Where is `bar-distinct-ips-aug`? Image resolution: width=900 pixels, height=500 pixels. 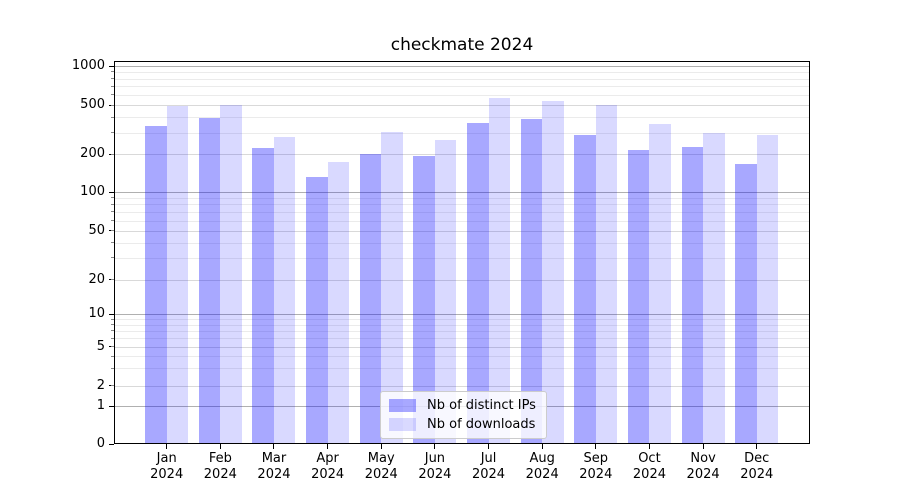 bar-distinct-ips-aug is located at coordinates (531, 281).